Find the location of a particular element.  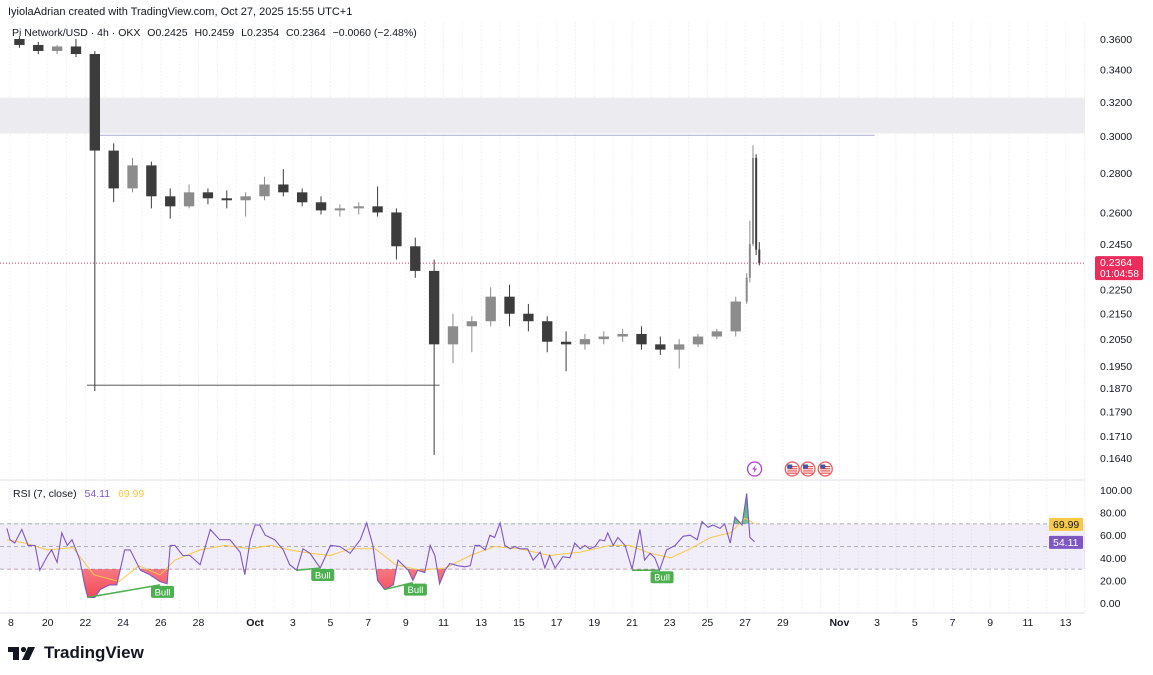

rsi-title: RSI (7, close) is located at coordinates (45, 494).